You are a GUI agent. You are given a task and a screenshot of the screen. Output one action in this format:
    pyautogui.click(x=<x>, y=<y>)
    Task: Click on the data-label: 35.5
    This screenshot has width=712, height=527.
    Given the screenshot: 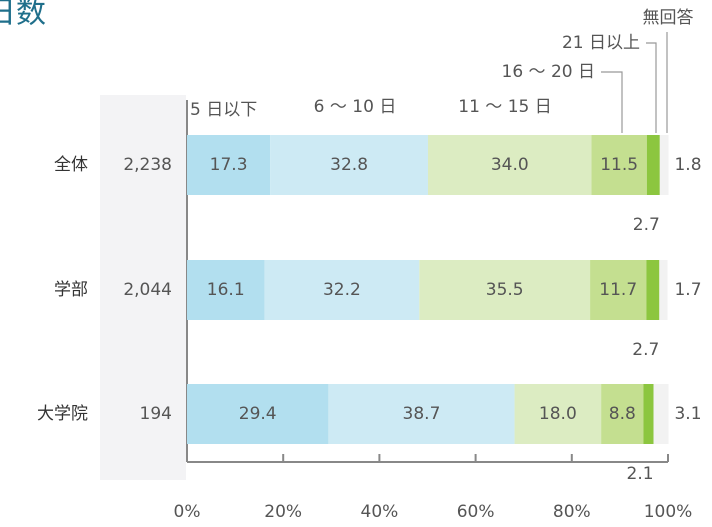 What is the action you would take?
    pyautogui.click(x=505, y=290)
    